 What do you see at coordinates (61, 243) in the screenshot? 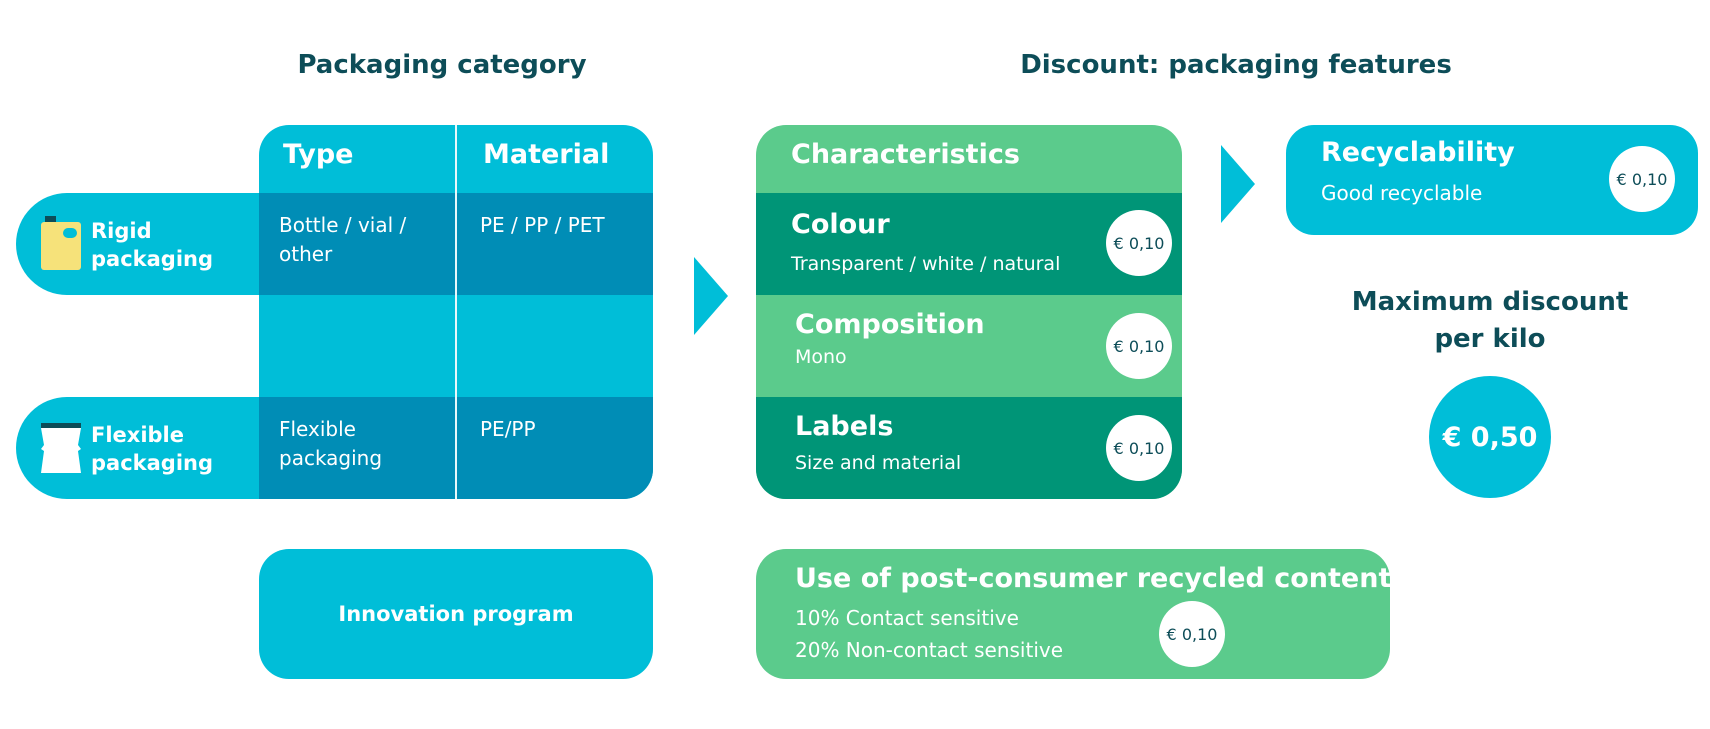
I see `jerrycan-icon` at bounding box center [61, 243].